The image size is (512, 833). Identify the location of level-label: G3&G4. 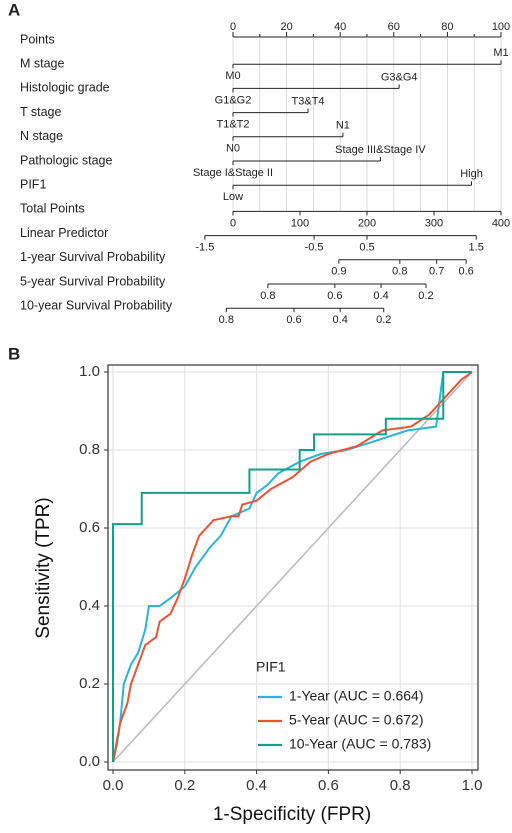
(399, 77).